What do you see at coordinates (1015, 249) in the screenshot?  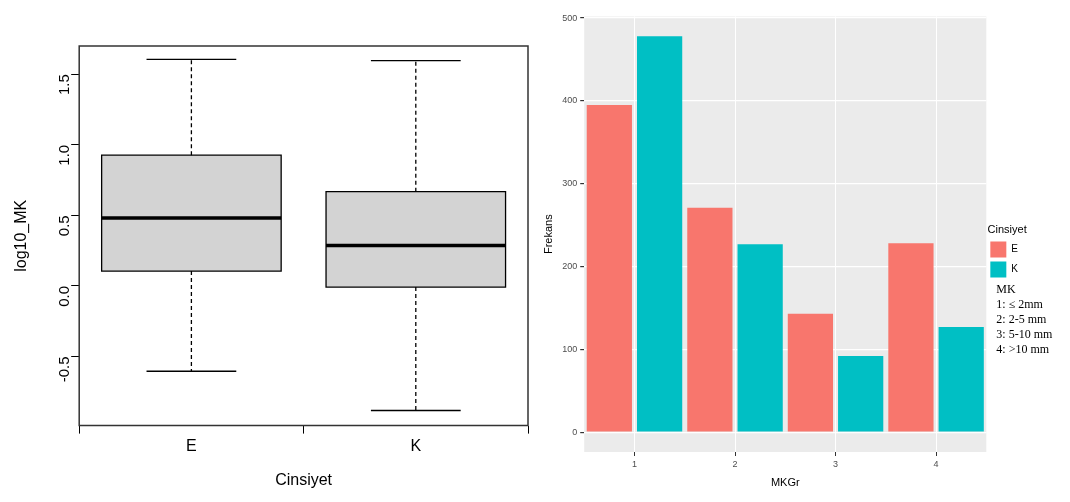 I see `legend-label: E` at bounding box center [1015, 249].